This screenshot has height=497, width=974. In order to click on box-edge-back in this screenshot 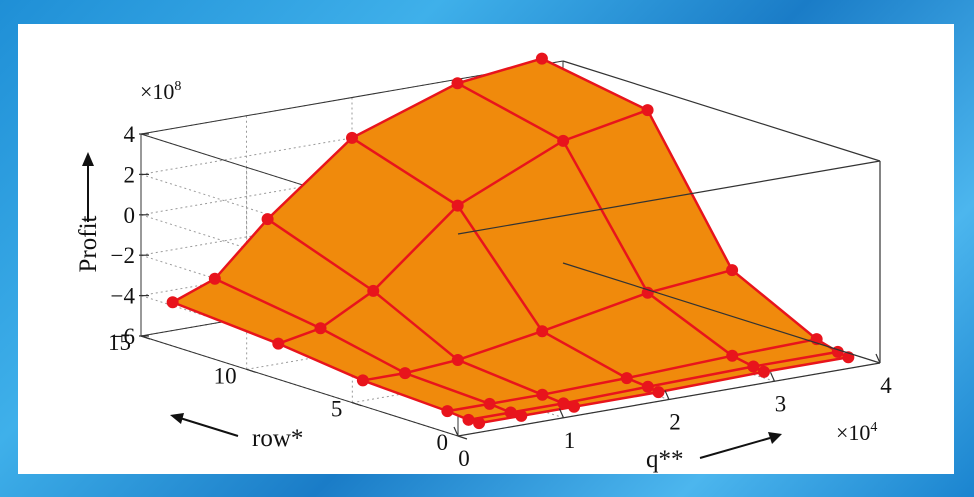, I will do `click(299, 386)`.